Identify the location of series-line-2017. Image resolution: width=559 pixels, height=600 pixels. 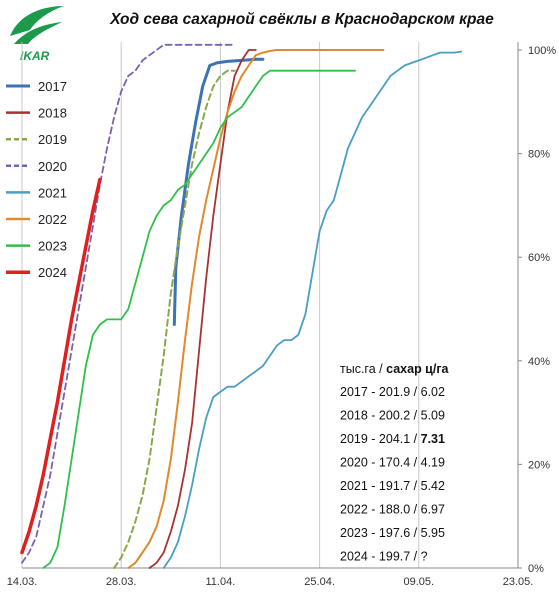
(218, 191).